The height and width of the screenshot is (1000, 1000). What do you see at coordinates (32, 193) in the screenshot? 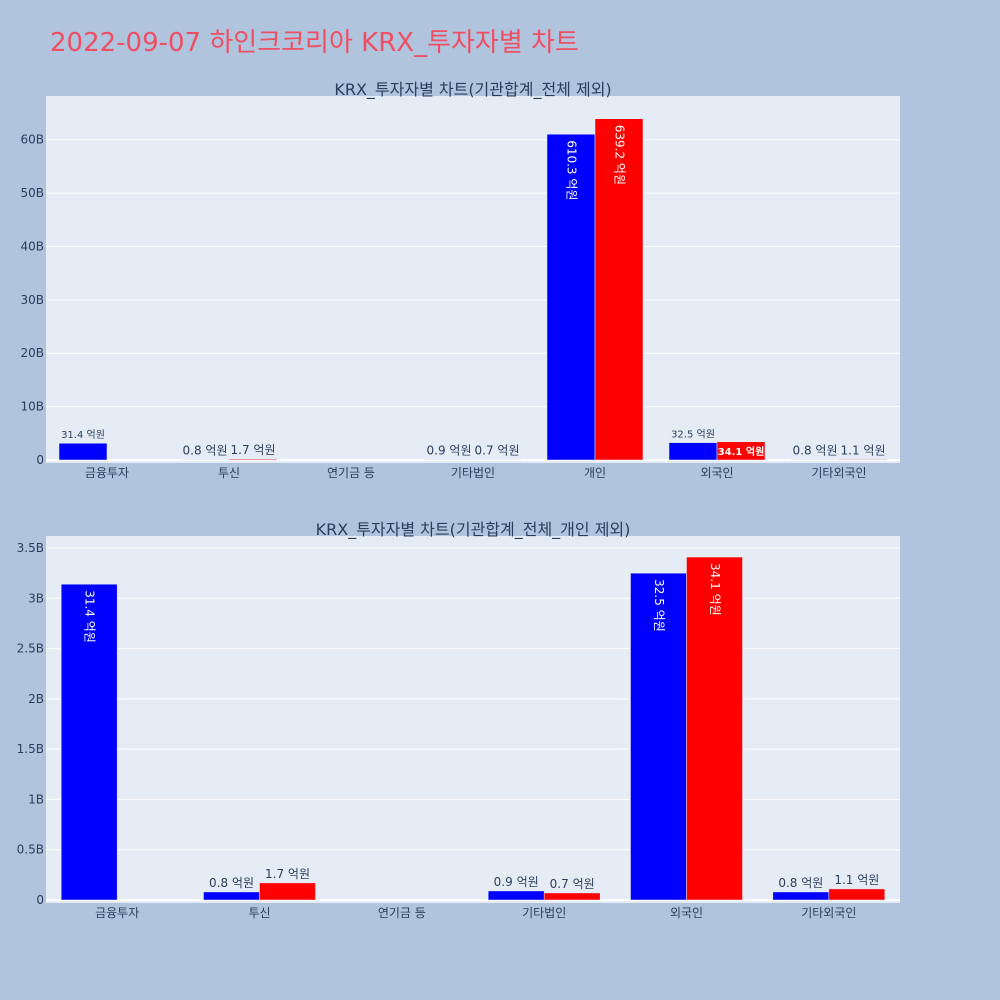
I see `y-tick-label: 50B` at bounding box center [32, 193].